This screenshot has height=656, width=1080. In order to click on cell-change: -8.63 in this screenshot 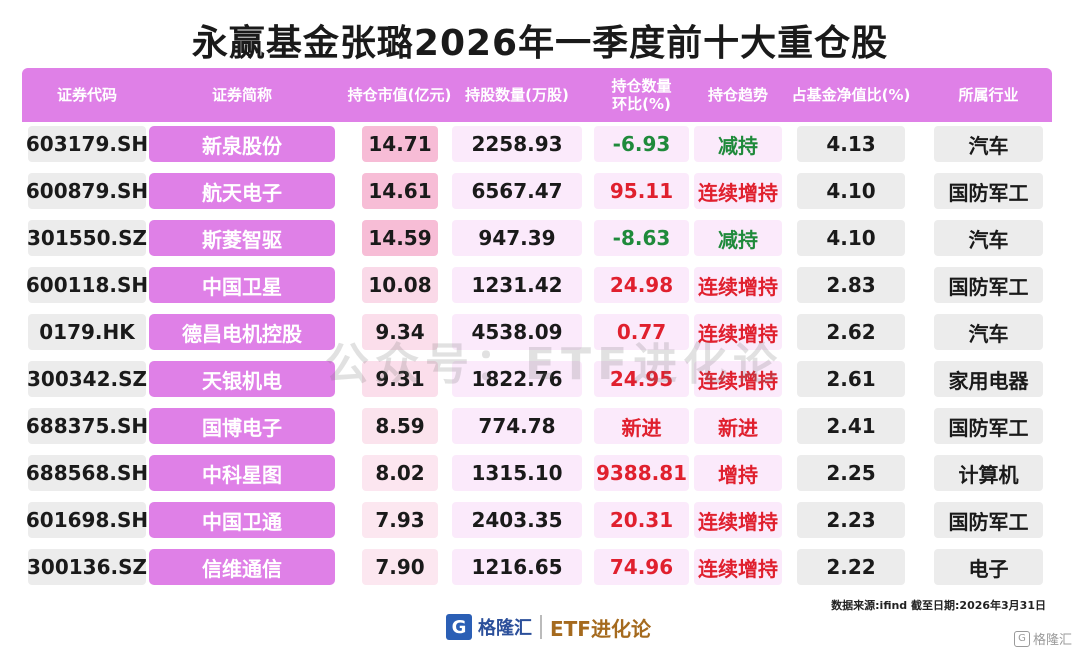, I will do `click(641, 238)`.